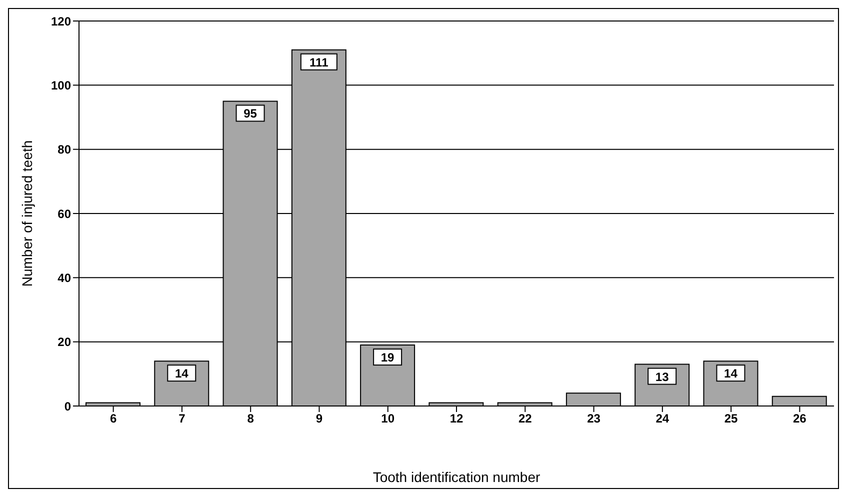 Image resolution: width=847 pixels, height=497 pixels. What do you see at coordinates (319, 62) in the screenshot?
I see `data-label: 111` at bounding box center [319, 62].